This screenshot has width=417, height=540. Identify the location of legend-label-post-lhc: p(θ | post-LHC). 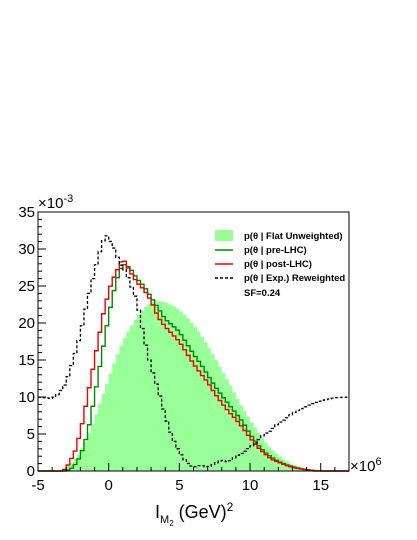
(278, 264).